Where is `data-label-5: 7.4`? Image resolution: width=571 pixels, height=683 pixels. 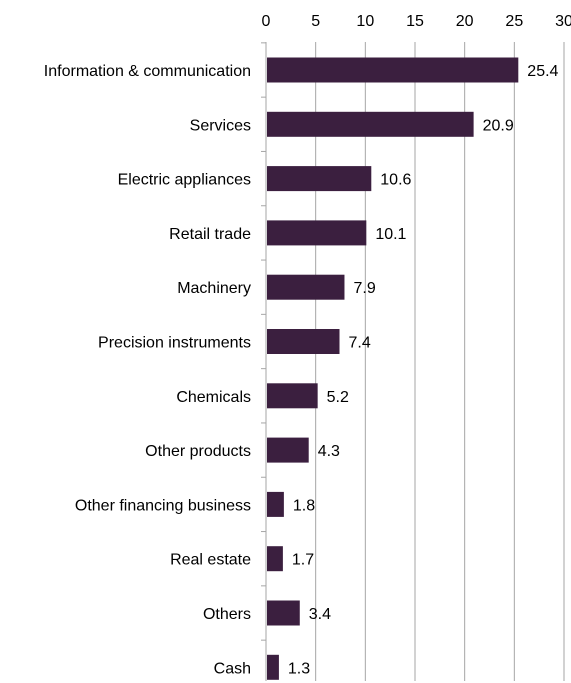
data-label-5: 7.4 is located at coordinates (360, 343).